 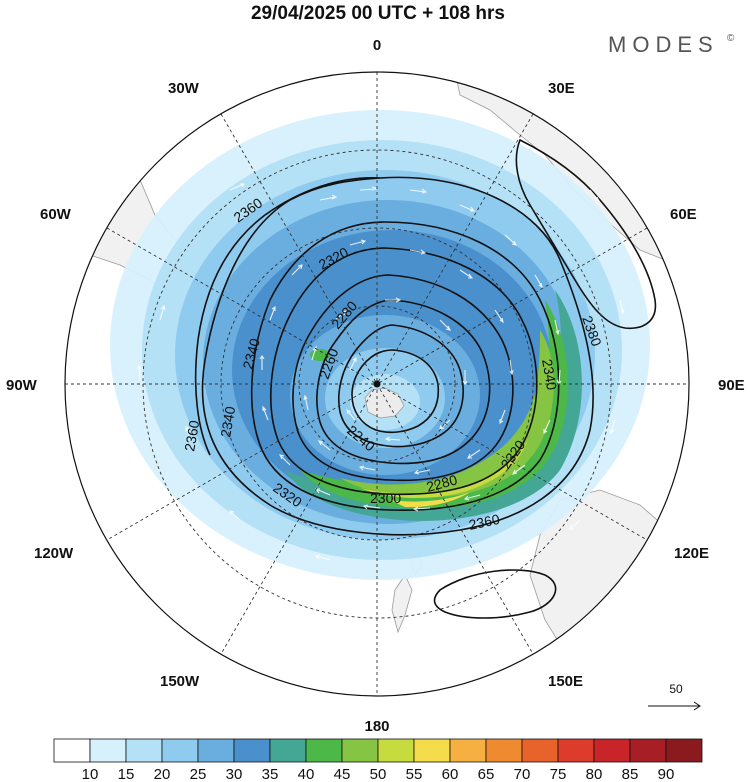 I want to click on colorbar-tick-label: 10, so click(x=90, y=774).